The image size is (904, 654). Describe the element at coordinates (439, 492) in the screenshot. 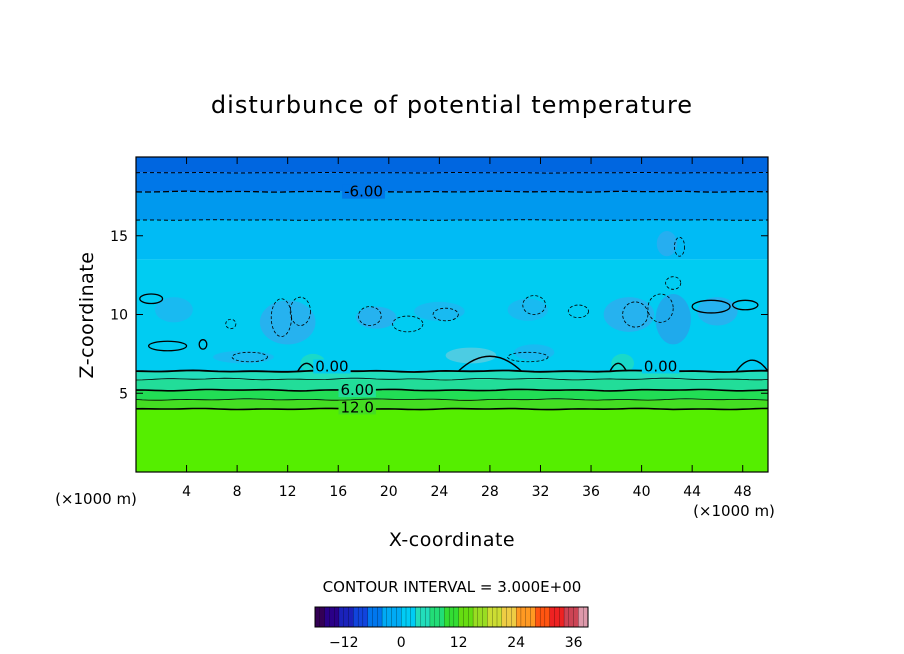

I see `x-tick-label: 24` at that location.